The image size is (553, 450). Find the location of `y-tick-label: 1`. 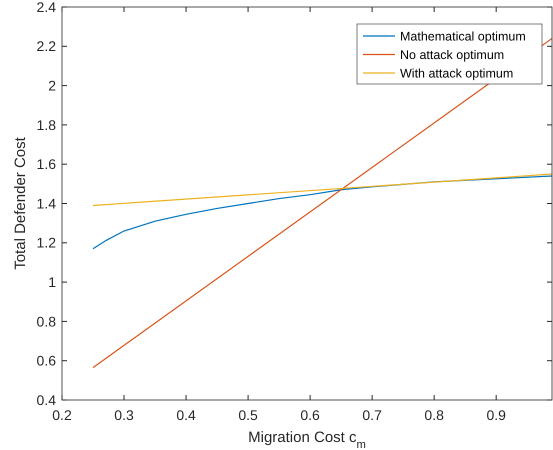

y-tick-label: 1 is located at coordinates (52, 282).